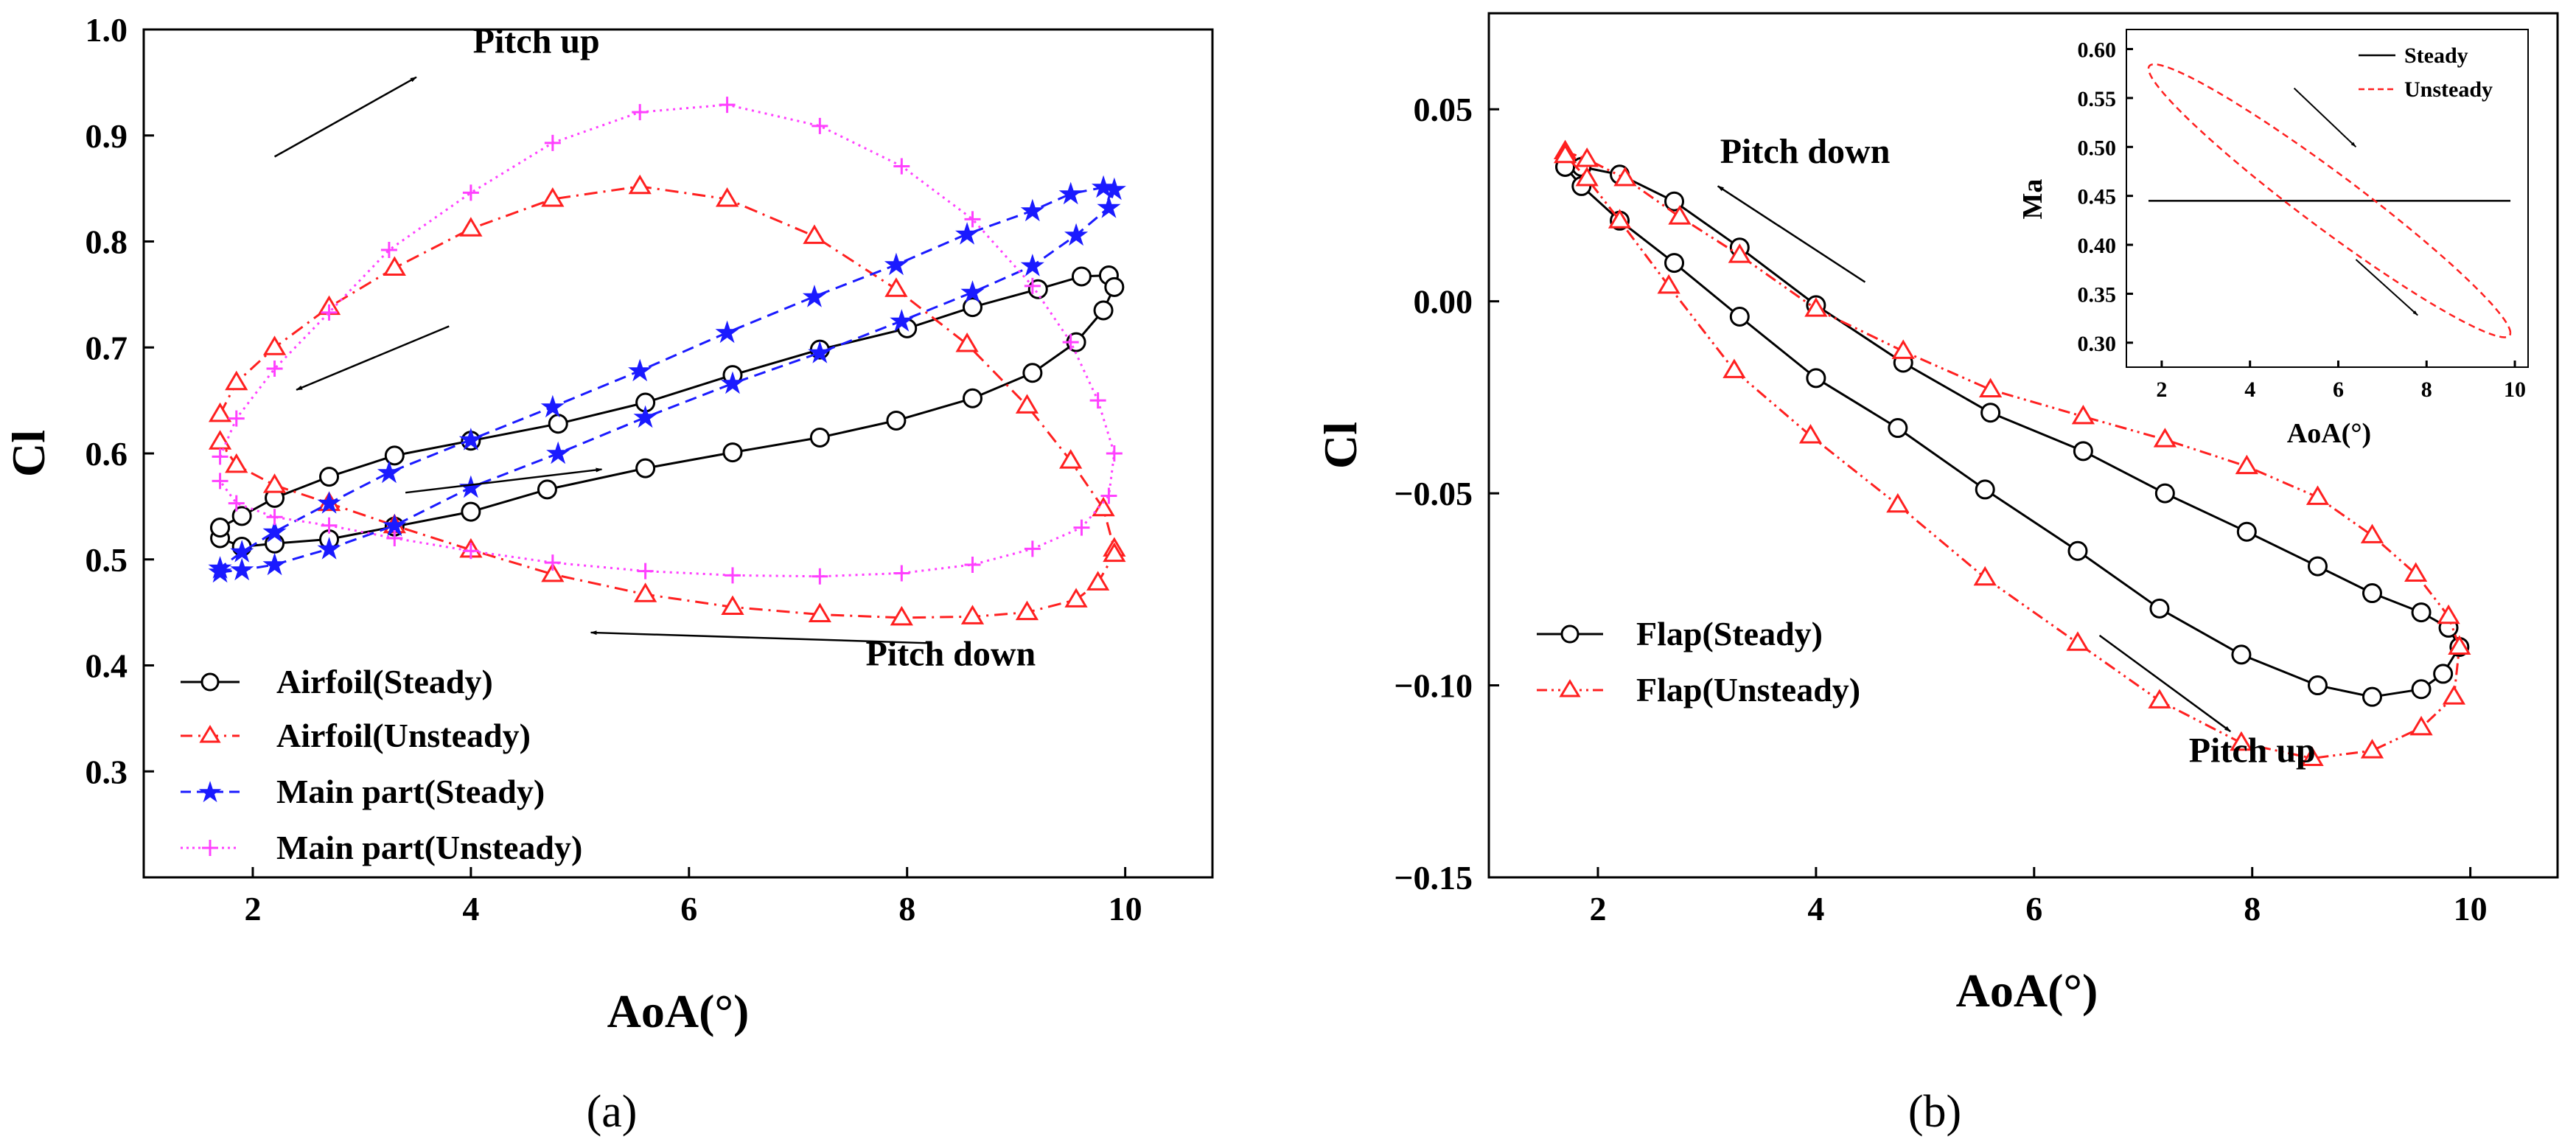 This screenshot has width=2576, height=1145. I want to click on a-main-part-steady-marker-9: ★, so click(820, 353).